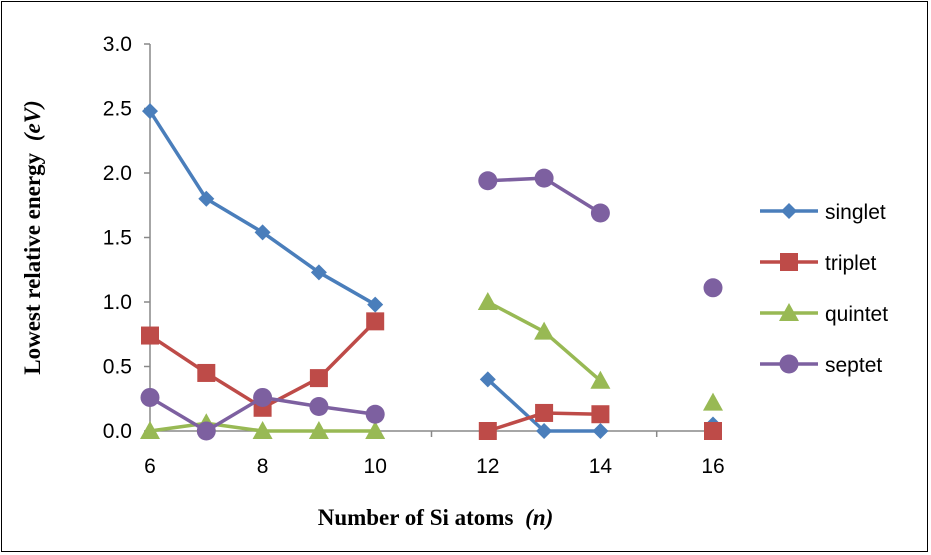  What do you see at coordinates (117, 44) in the screenshot?
I see `y-tick-label: 3.0` at bounding box center [117, 44].